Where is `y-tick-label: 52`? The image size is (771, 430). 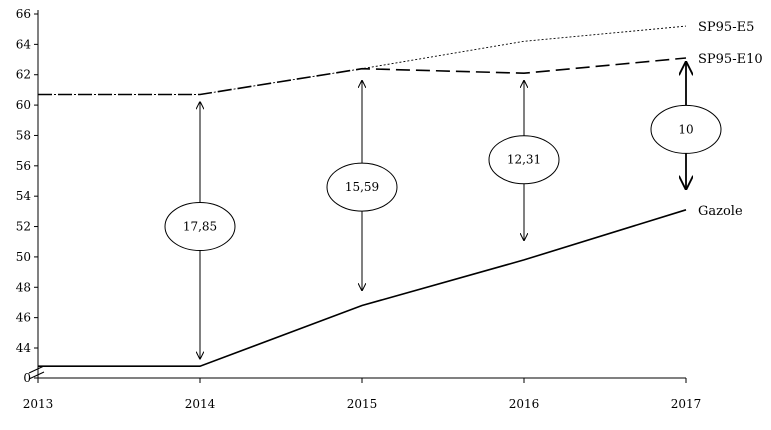
y-tick-label: 52 is located at coordinates (23, 227).